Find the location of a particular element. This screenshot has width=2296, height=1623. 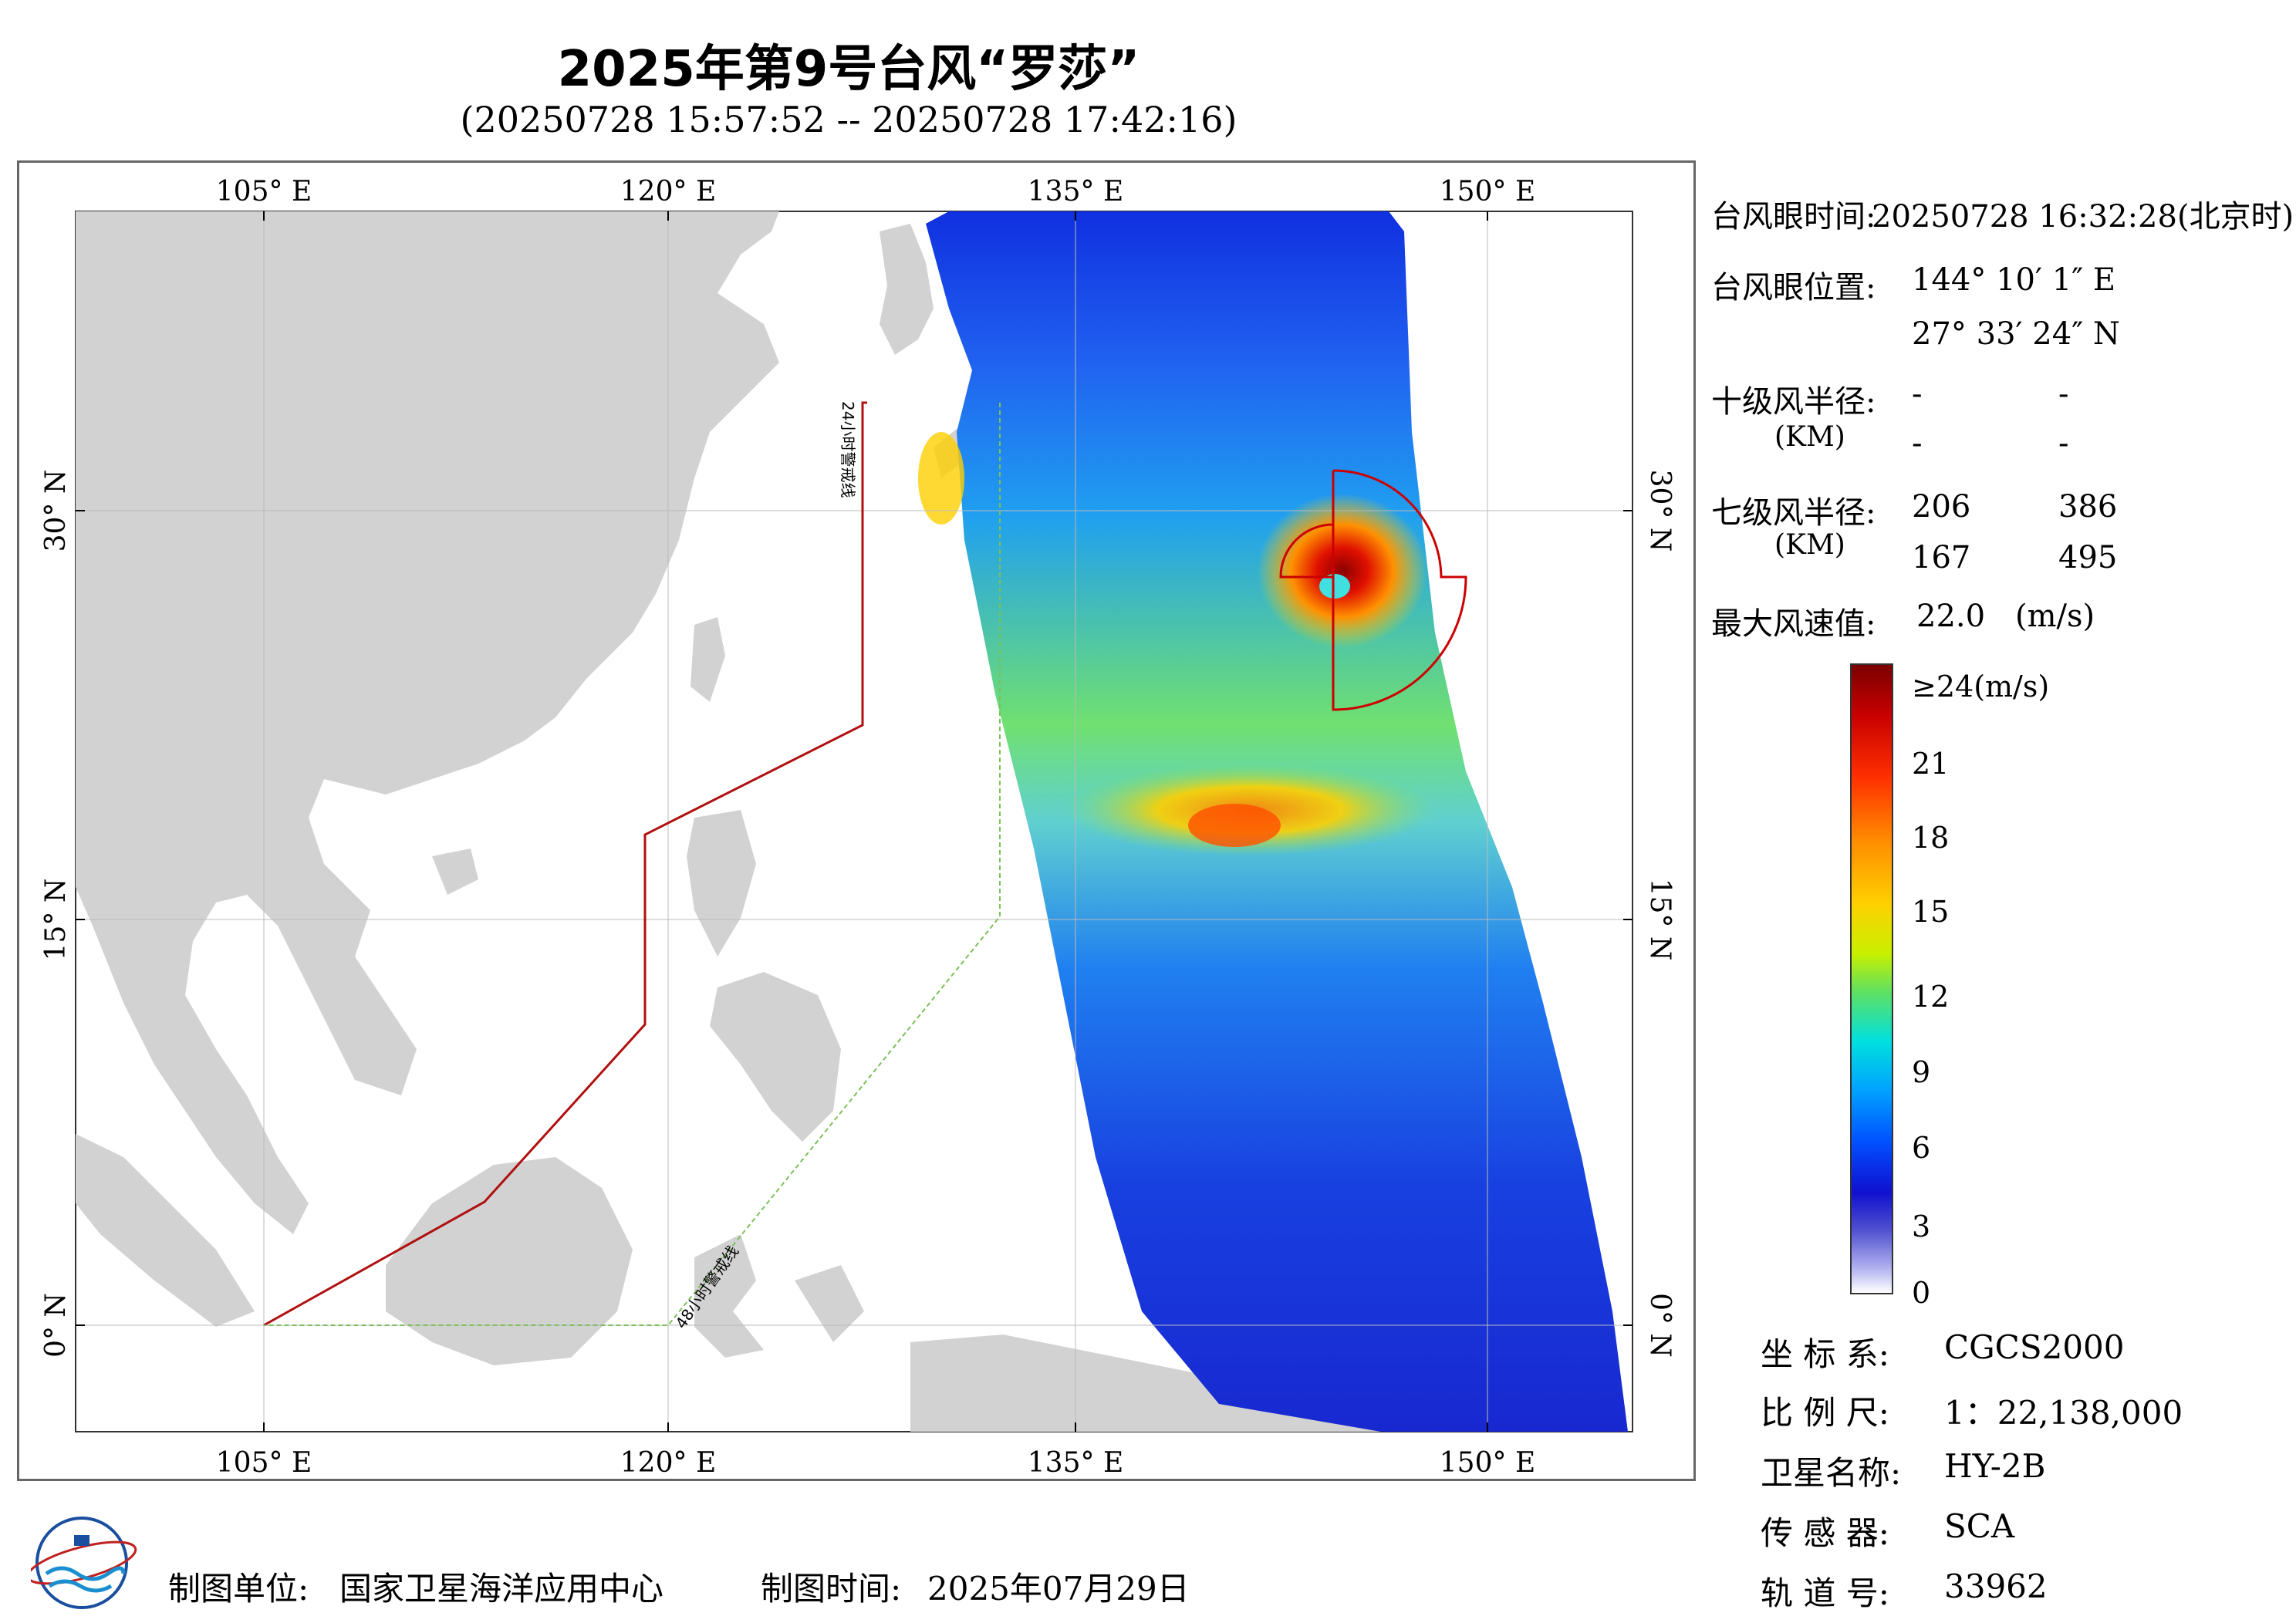

colorbar is located at coordinates (1871, 978).